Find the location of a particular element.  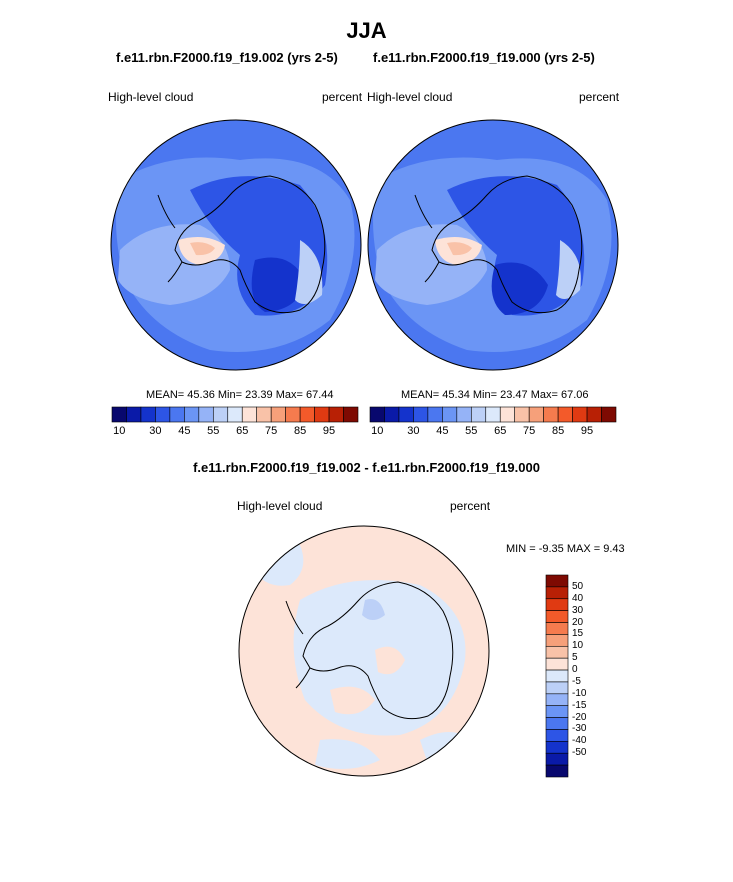

left-mean-label: MEAN= is located at coordinates (165, 395).